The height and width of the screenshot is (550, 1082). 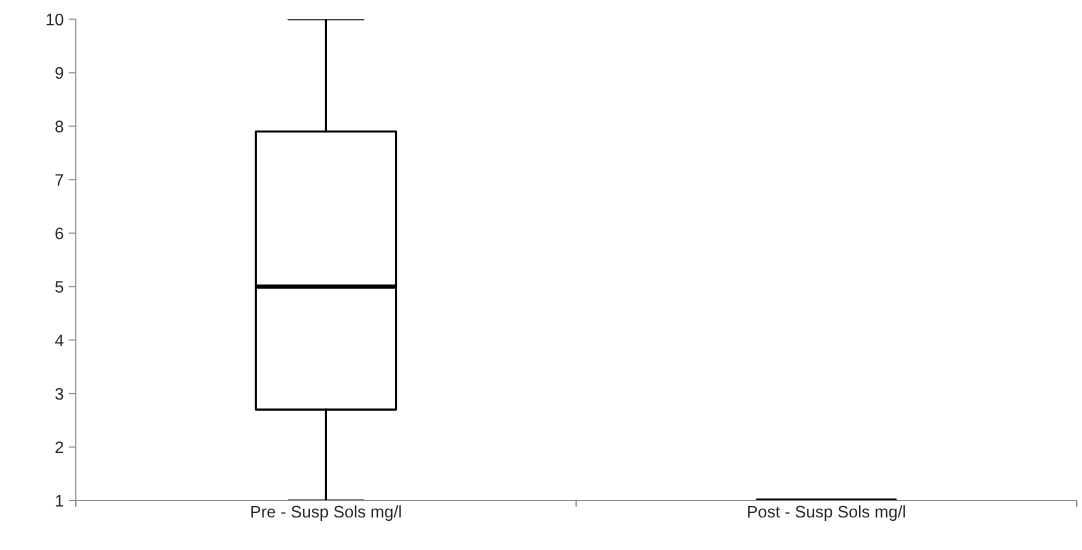 I want to click on y-tick-label: 3, so click(x=59, y=393).